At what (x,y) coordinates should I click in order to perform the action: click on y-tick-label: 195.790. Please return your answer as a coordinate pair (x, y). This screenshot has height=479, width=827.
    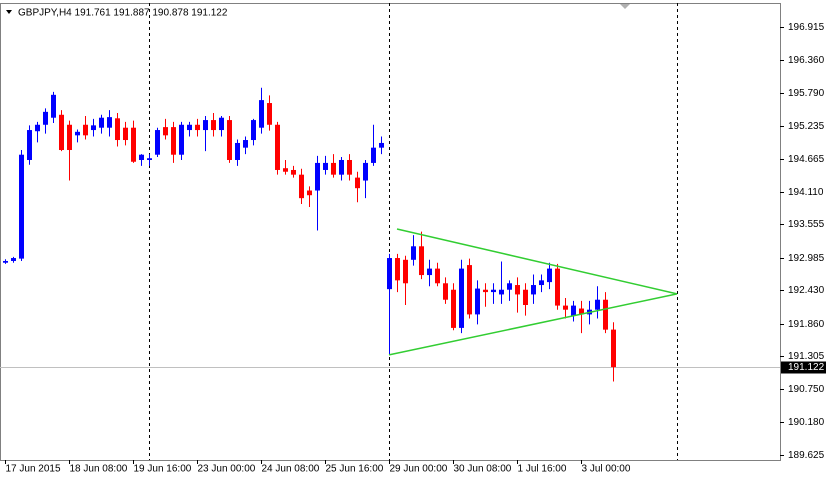
    Looking at the image, I should click on (806, 93).